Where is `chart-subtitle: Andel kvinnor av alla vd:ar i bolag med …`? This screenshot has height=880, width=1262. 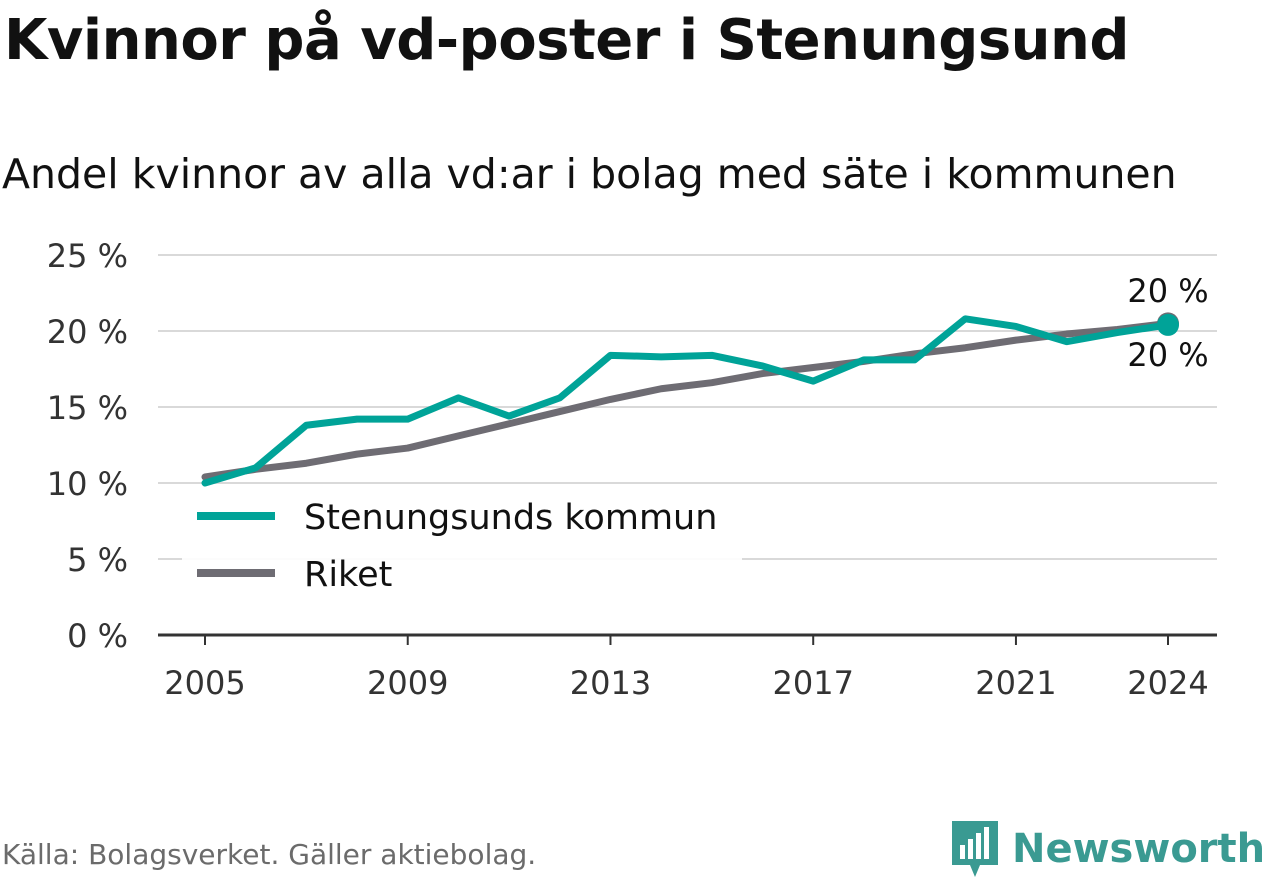
chart-subtitle: Andel kvinnor av alla vd:ar i bolag med … is located at coordinates (589, 174).